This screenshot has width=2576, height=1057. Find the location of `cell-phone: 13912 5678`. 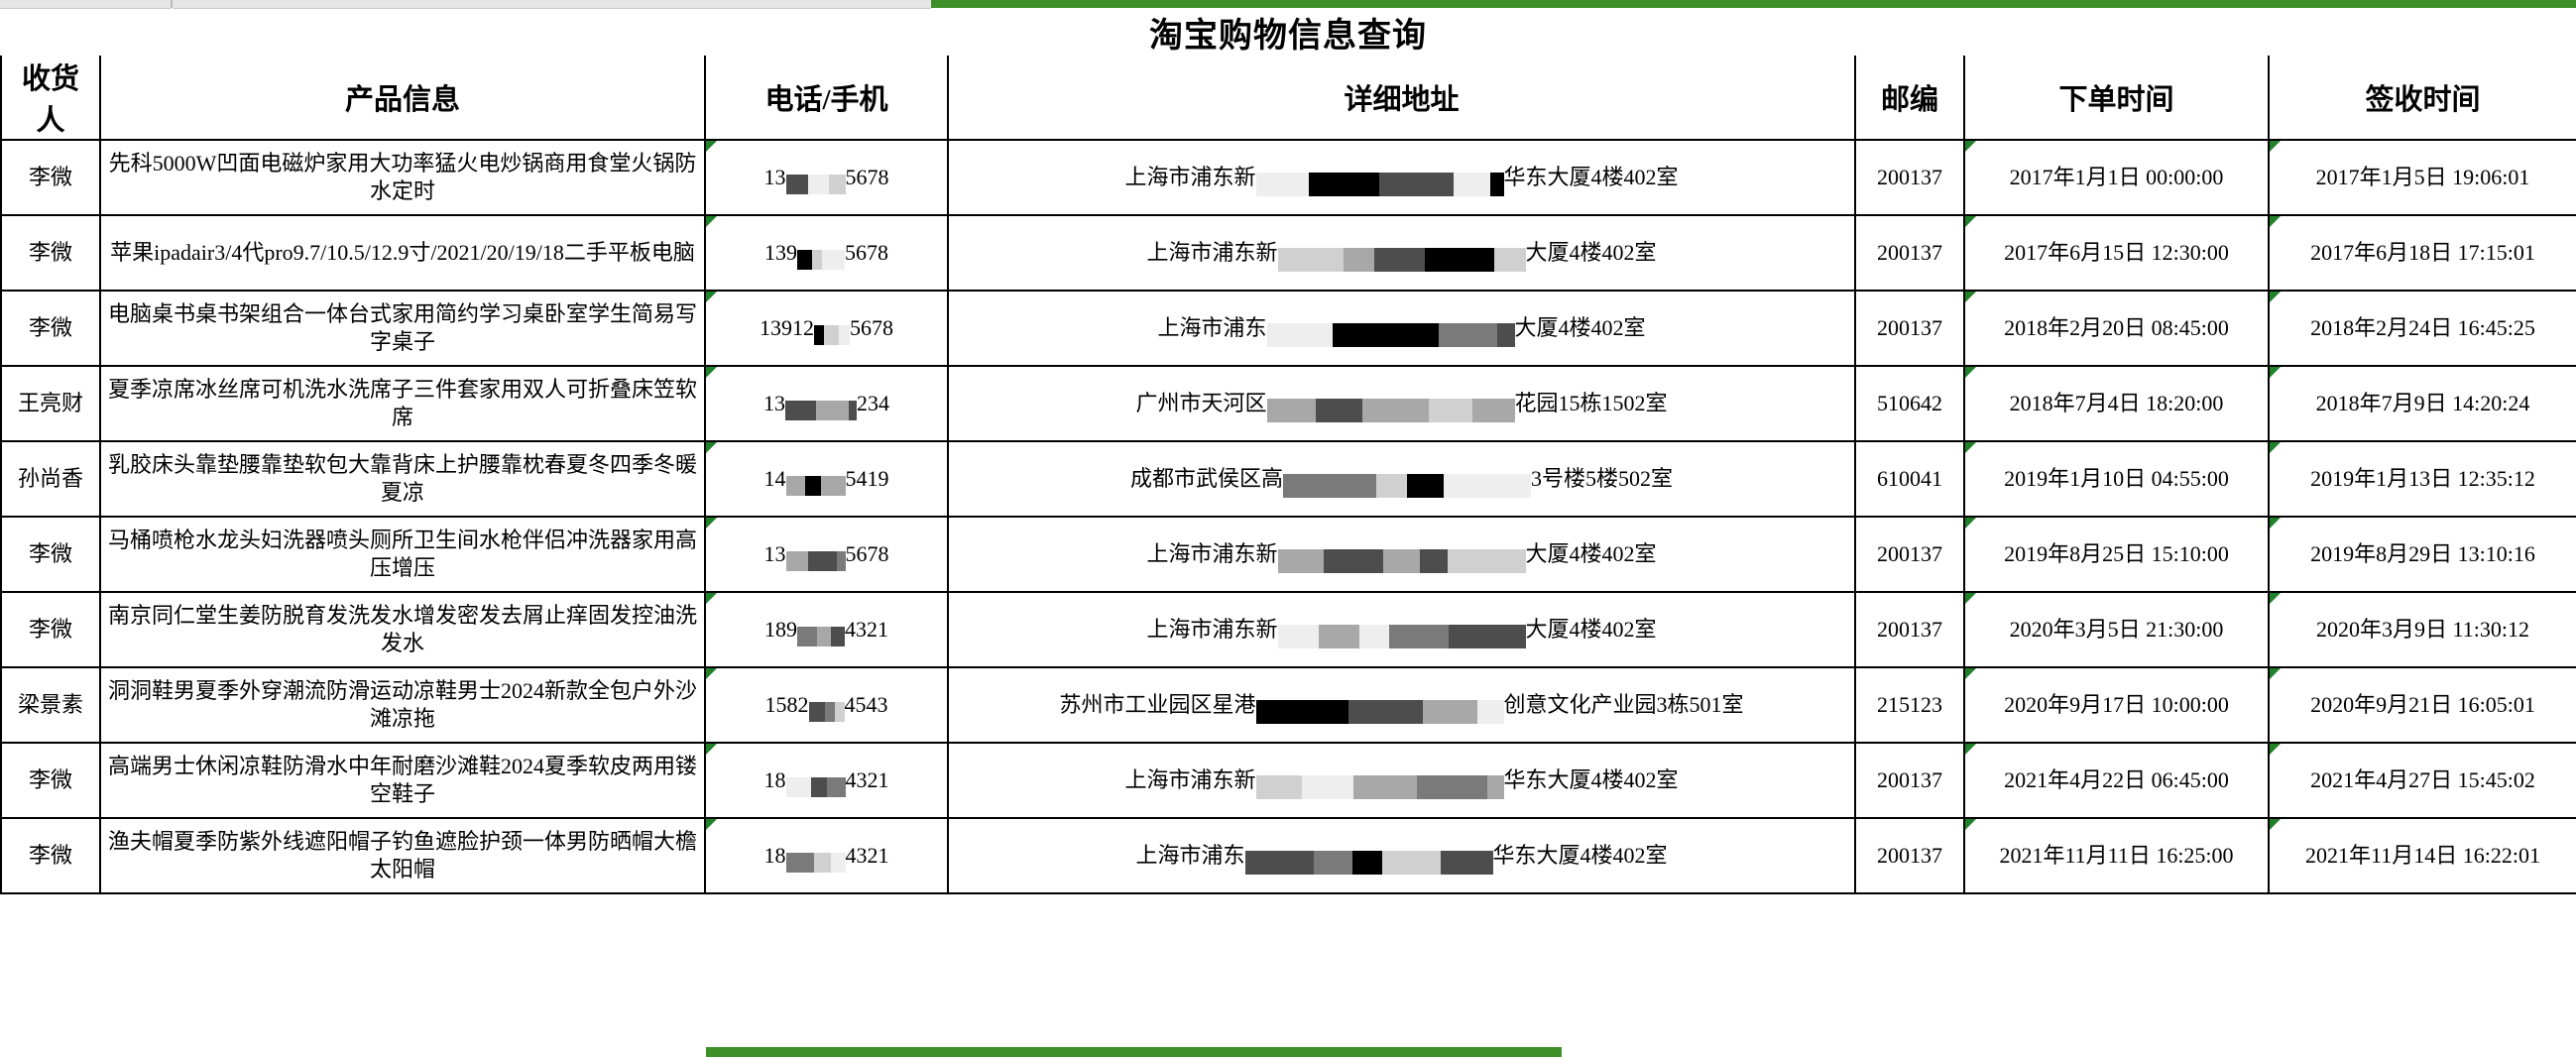

cell-phone: 13912 5678 is located at coordinates (827, 328).